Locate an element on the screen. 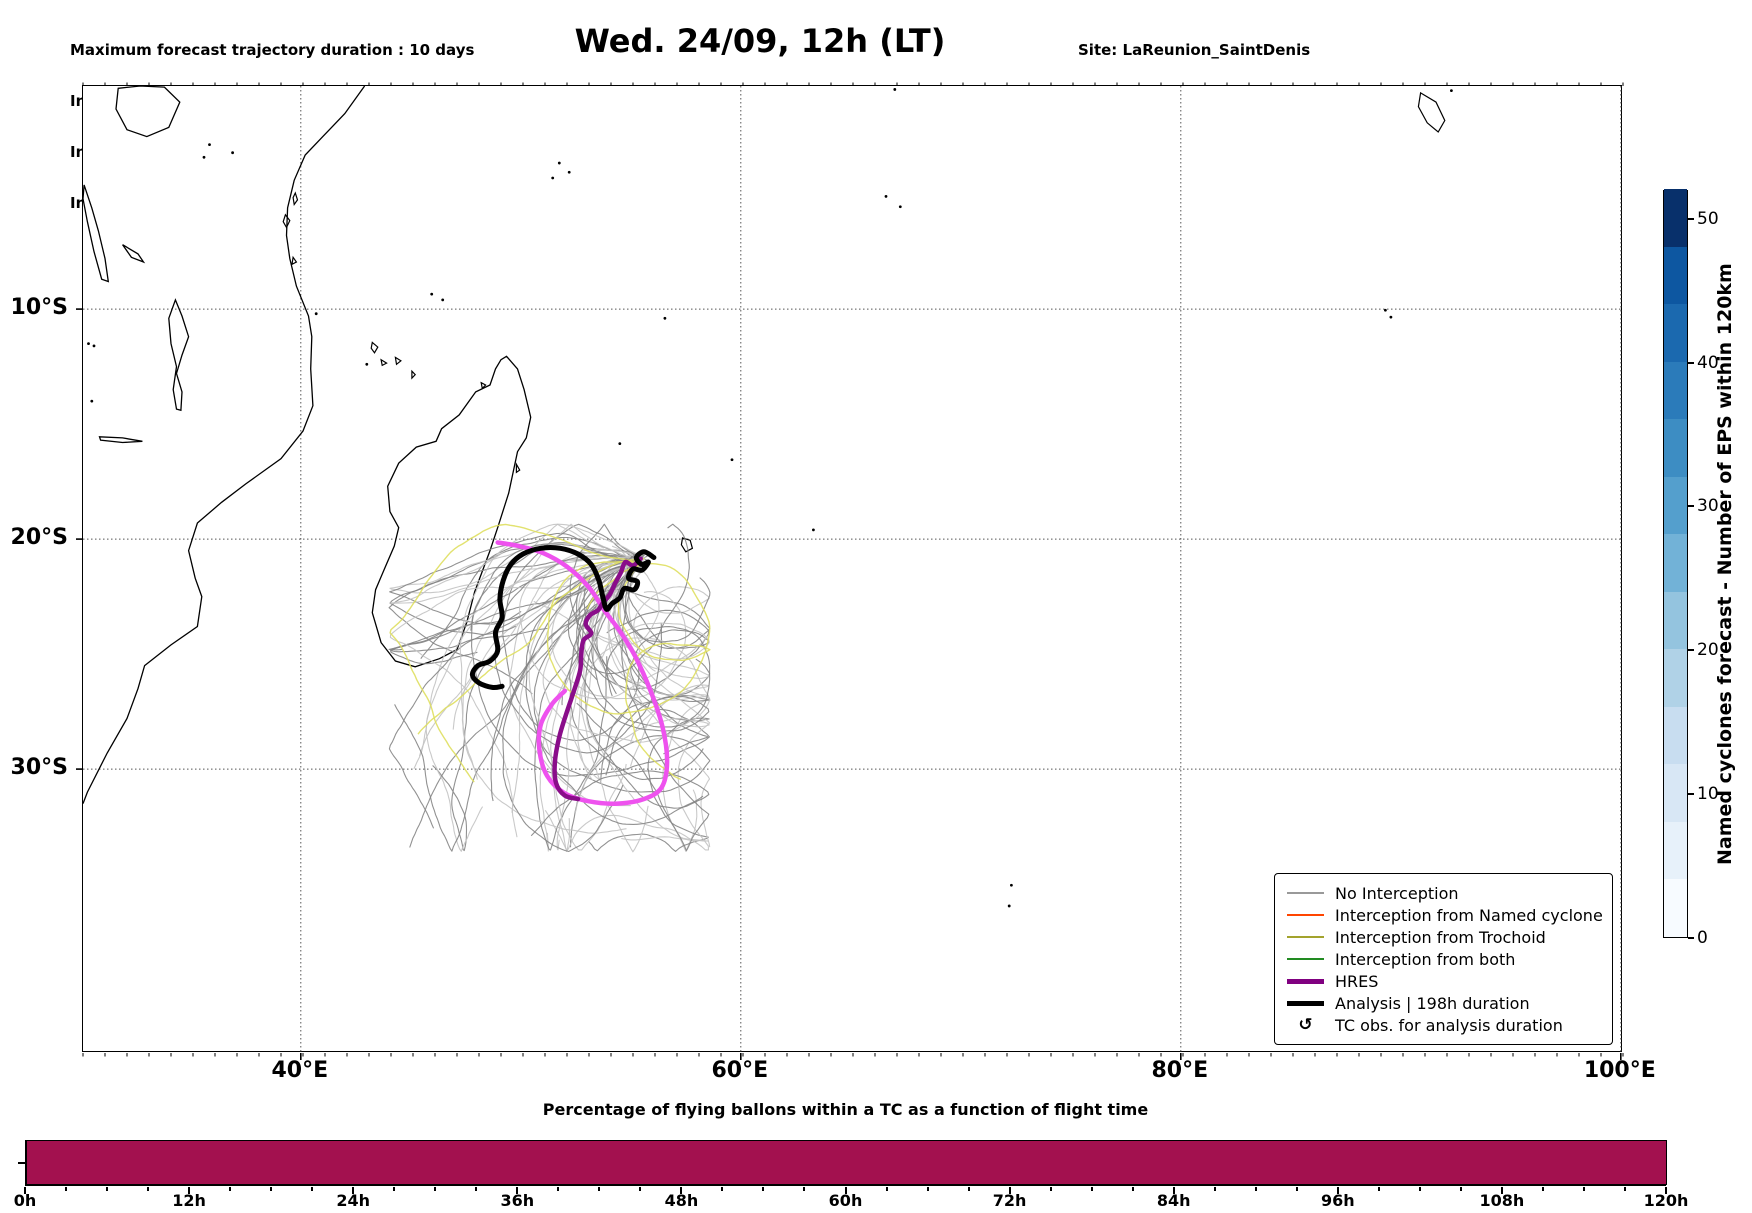  colorbar-tick-label: 0 is located at coordinates (1702, 938).